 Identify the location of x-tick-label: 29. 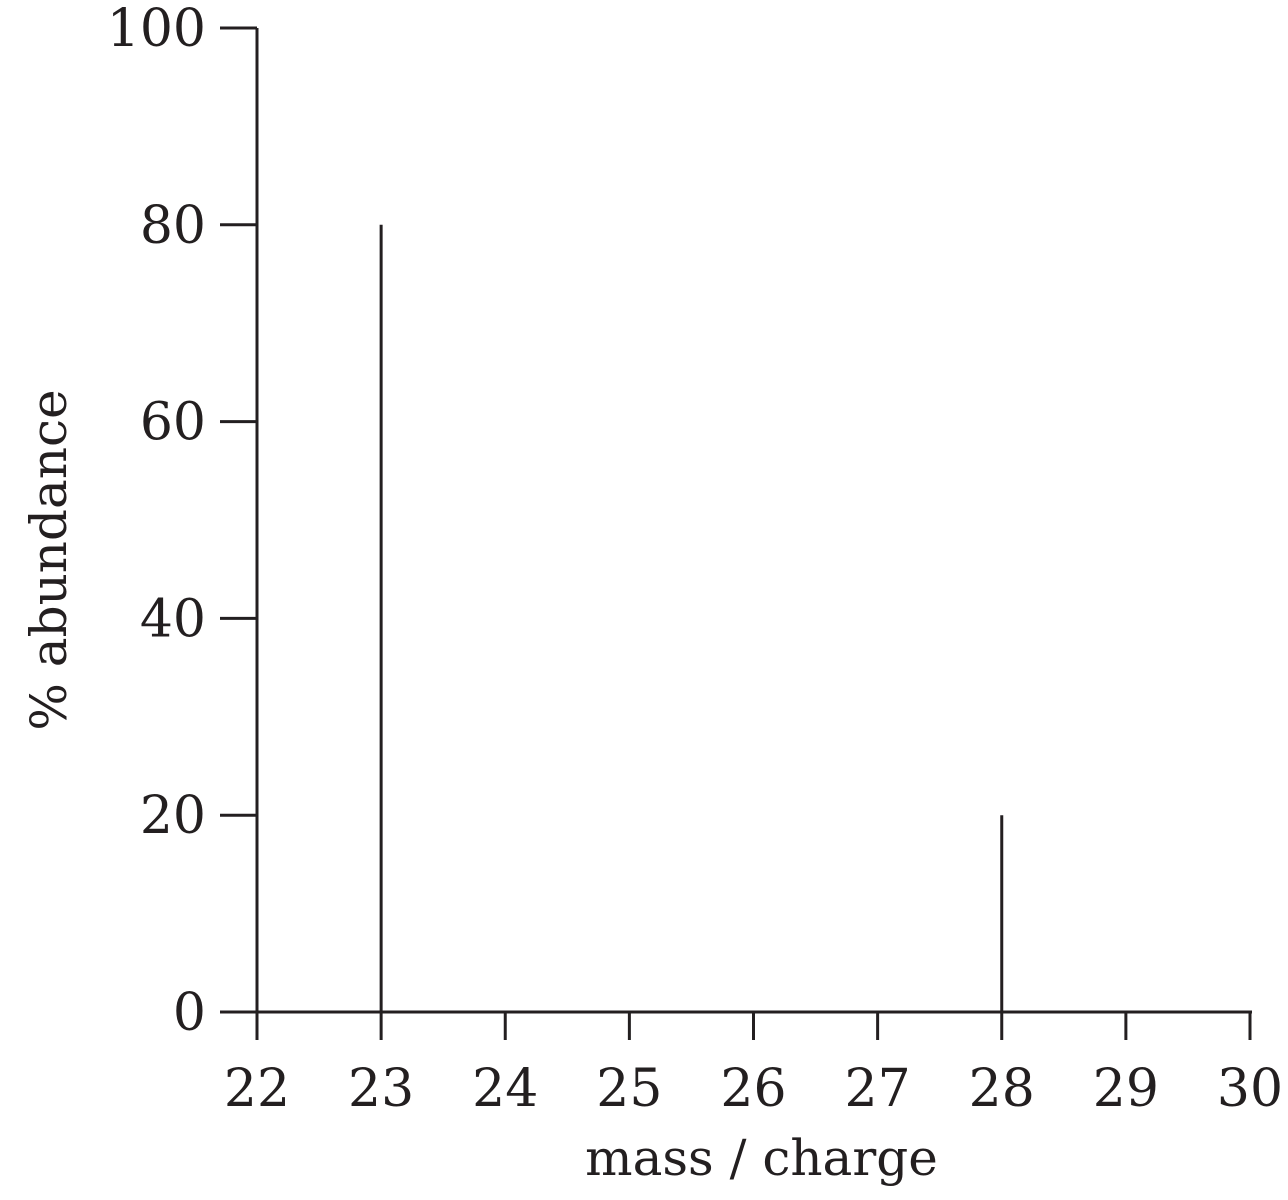
(1126, 1089).